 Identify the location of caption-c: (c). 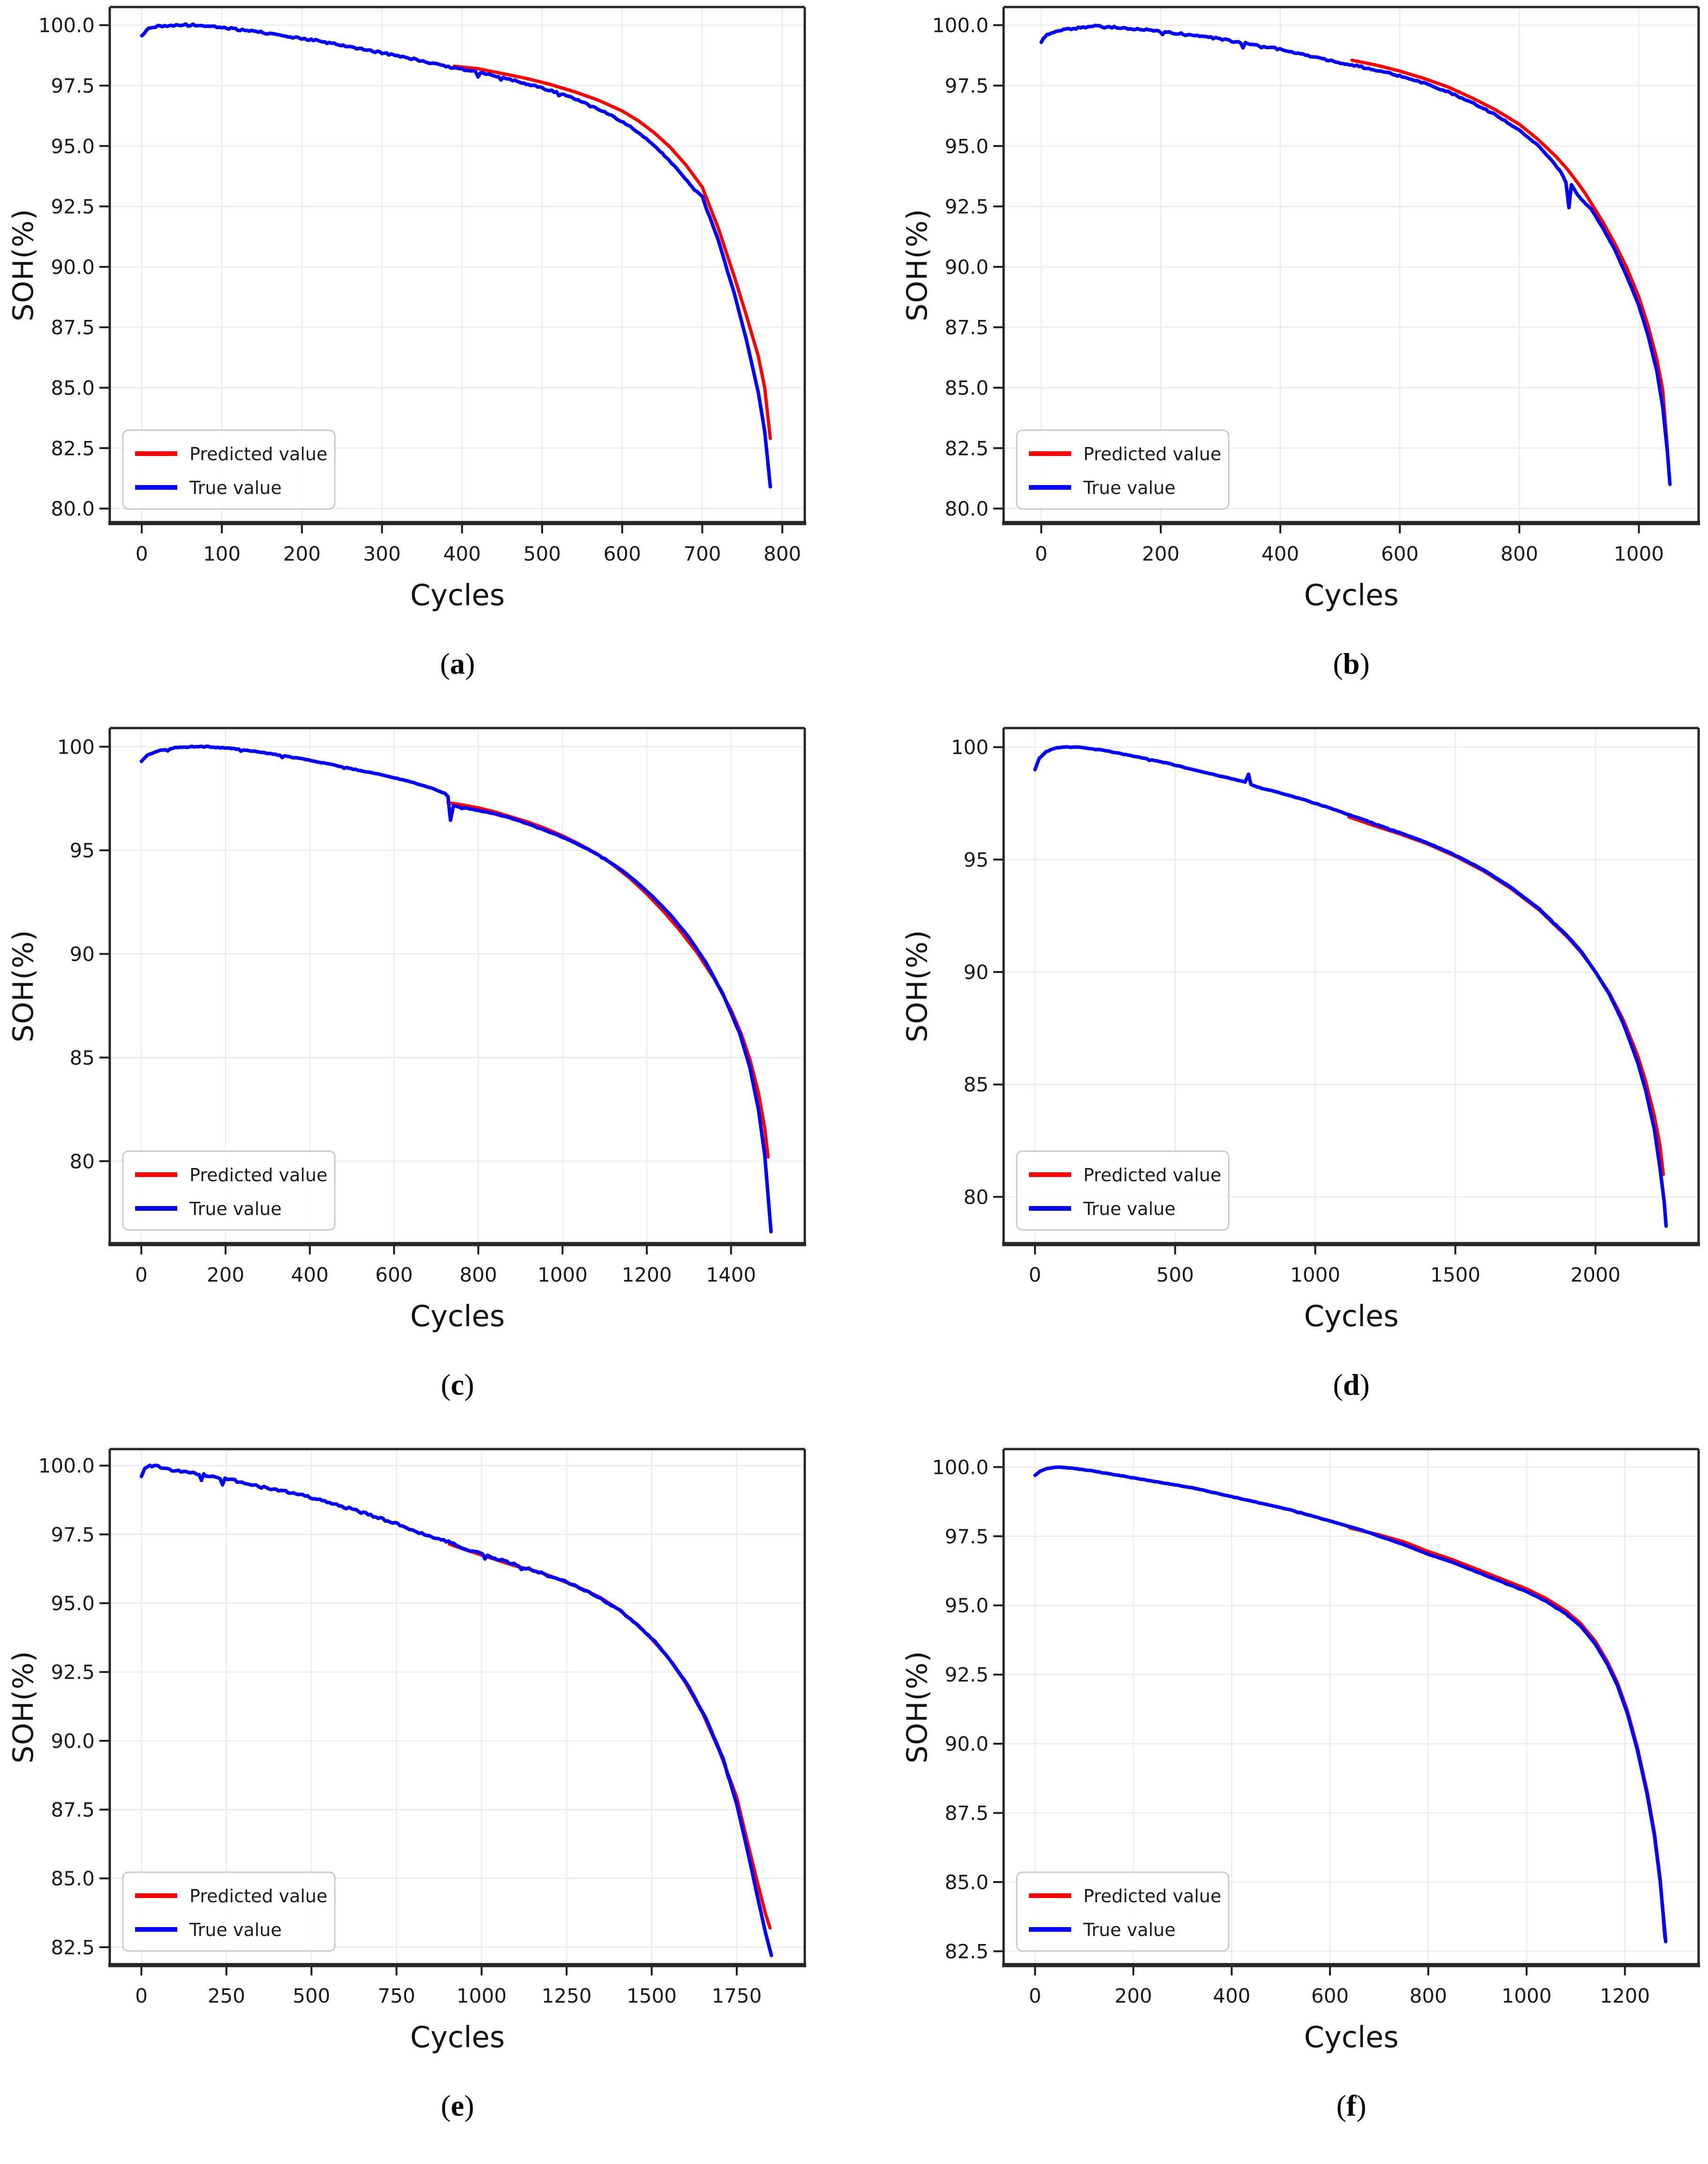
(457, 1384).